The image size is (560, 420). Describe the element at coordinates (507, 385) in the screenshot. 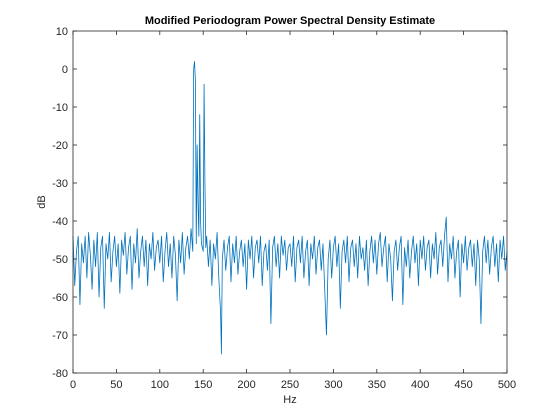

I see `x-tick-label-10: 500` at that location.